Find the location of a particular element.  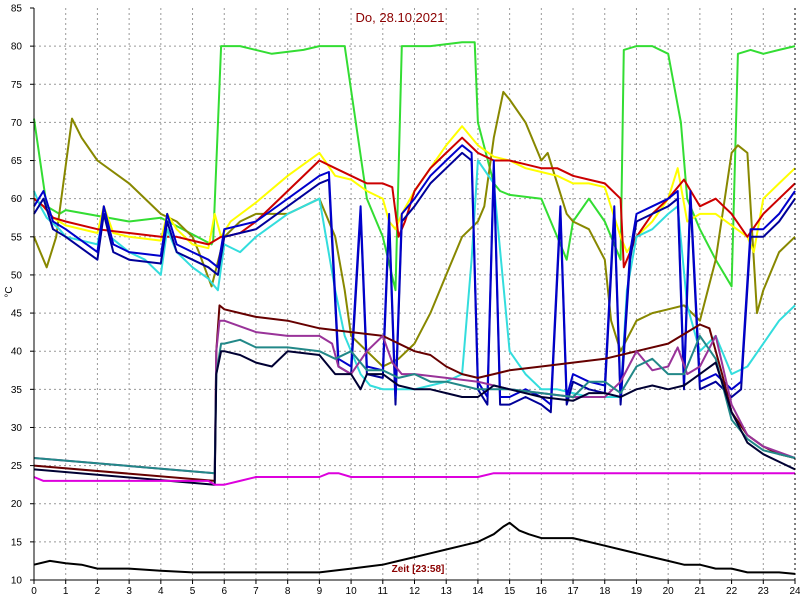

y-tick-label: 15 is located at coordinates (17, 542).